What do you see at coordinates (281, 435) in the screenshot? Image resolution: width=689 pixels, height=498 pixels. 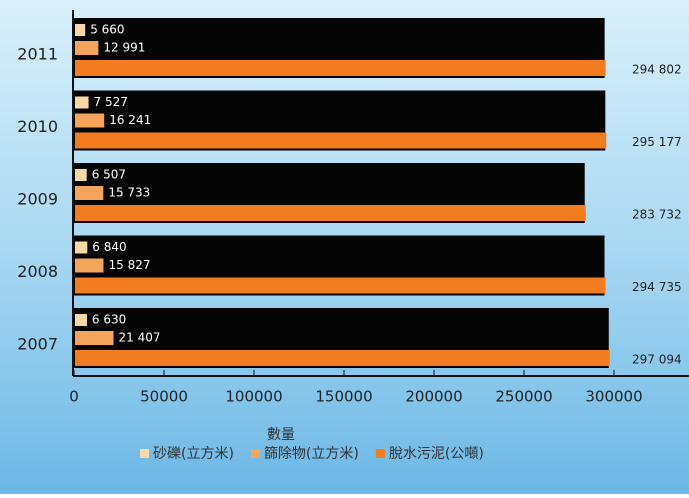 I see `x-axis-title: 數量` at bounding box center [281, 435].